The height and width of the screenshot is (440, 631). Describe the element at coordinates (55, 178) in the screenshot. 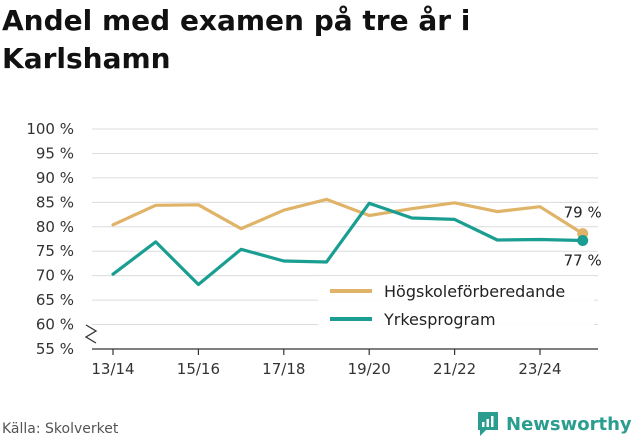

I see `y-tick-label: 90 %` at that location.